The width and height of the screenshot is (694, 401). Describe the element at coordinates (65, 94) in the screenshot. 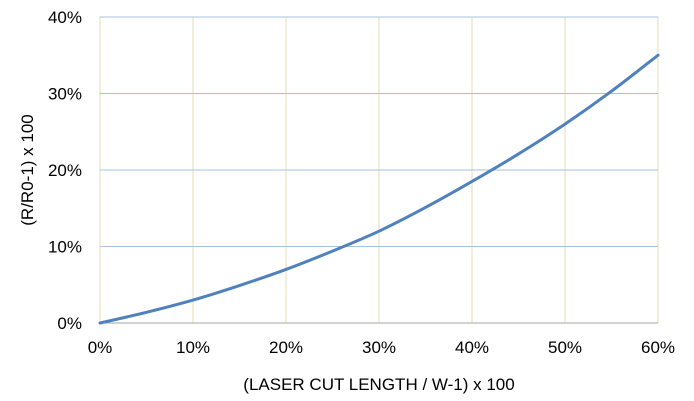

I see `y-tick-label: 30%` at that location.